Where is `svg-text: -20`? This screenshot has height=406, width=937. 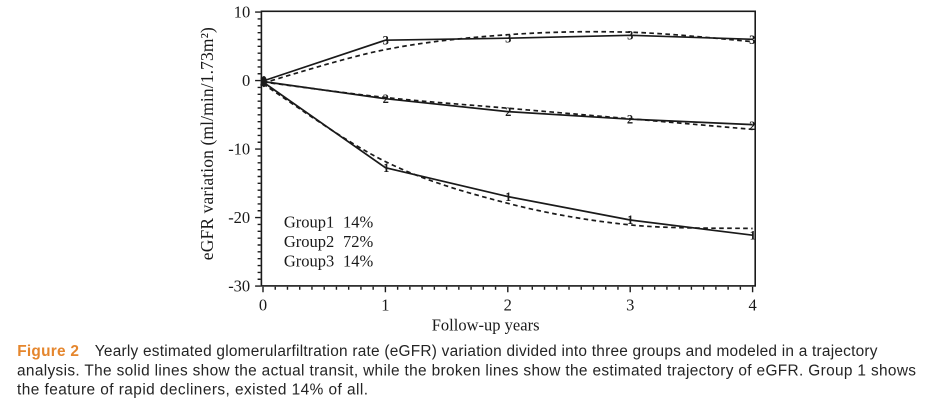 svg-text: -20 is located at coordinates (239, 217).